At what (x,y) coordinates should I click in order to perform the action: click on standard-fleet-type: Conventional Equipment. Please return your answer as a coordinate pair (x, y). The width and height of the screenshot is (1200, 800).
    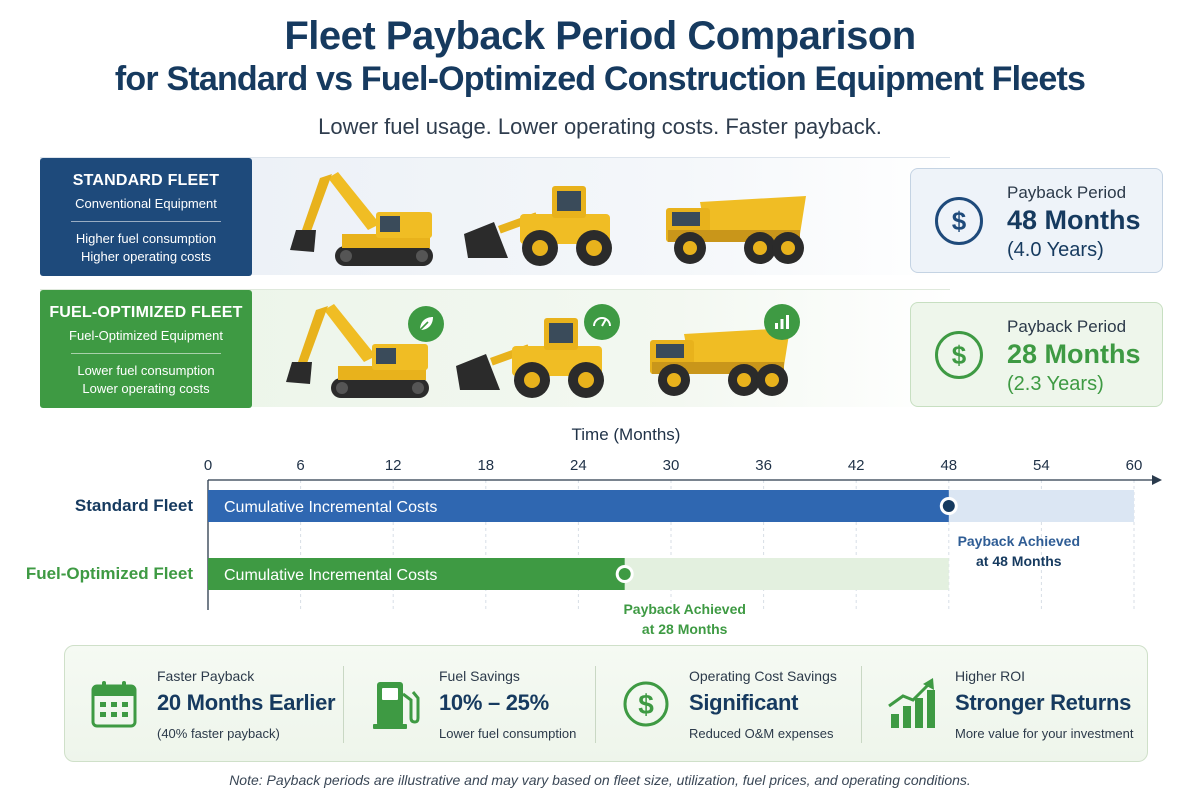
    Looking at the image, I should click on (146, 203).